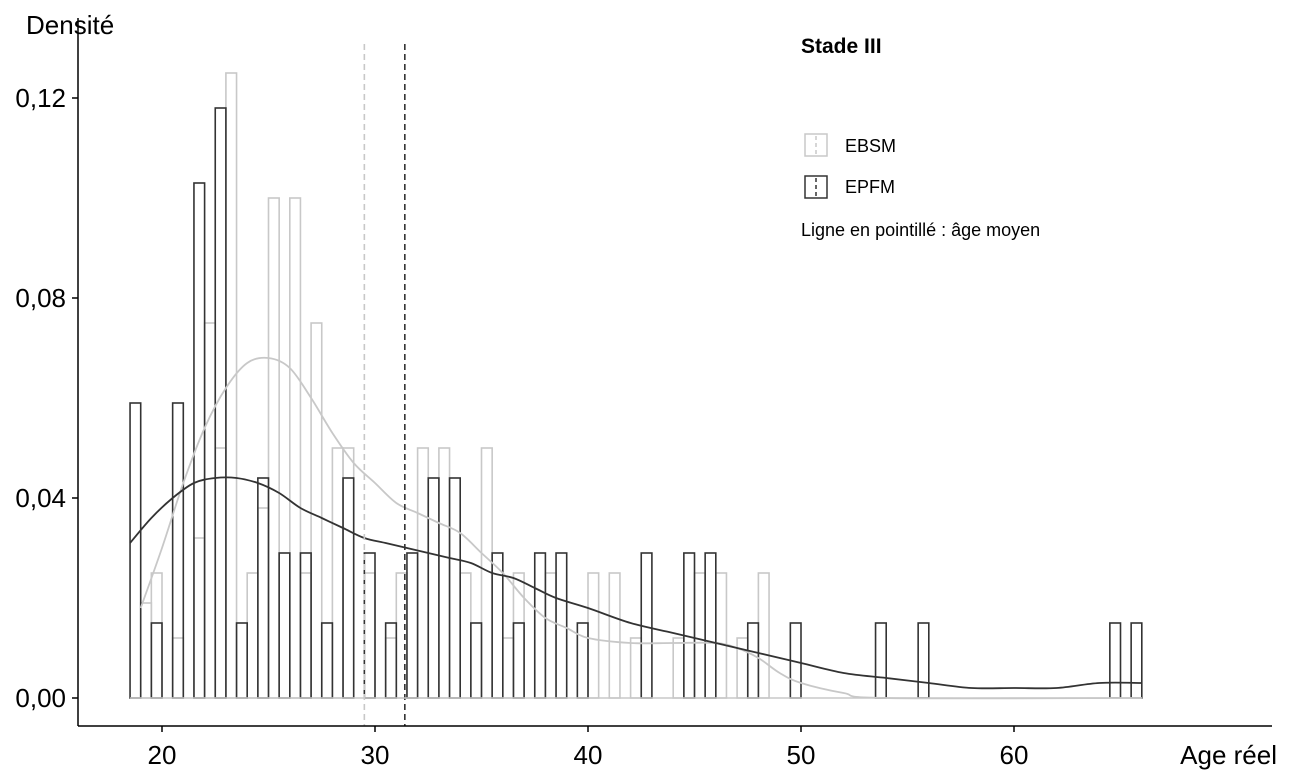  I want to click on y-ticks: 0,00 0,04 0,08 0,12, so click(46, 398).